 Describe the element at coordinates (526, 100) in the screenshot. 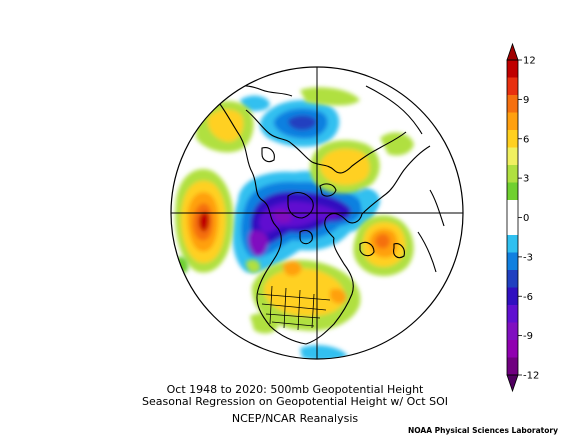

I see `colorbar-tick-label: 9` at that location.